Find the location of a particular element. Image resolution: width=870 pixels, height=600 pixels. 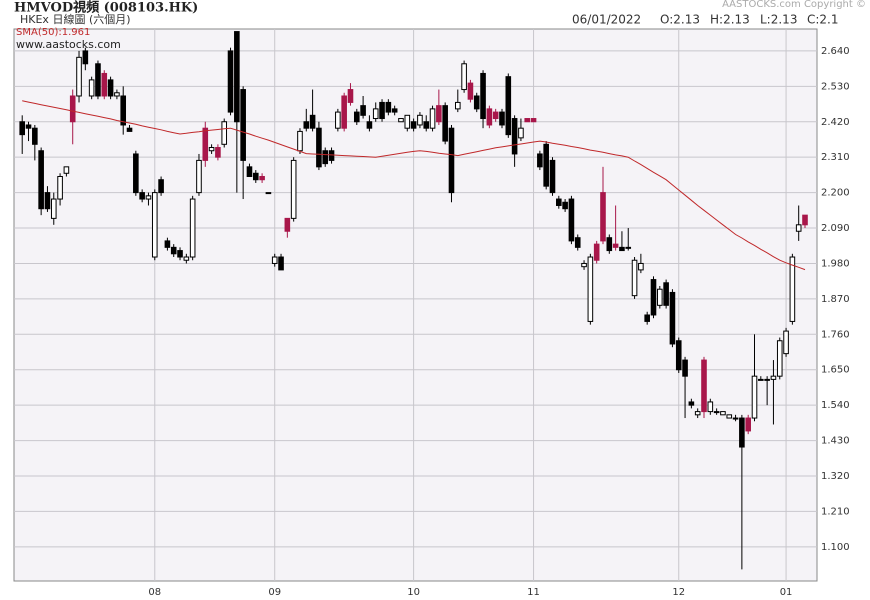

quote: L:2.13 is located at coordinates (778, 20).